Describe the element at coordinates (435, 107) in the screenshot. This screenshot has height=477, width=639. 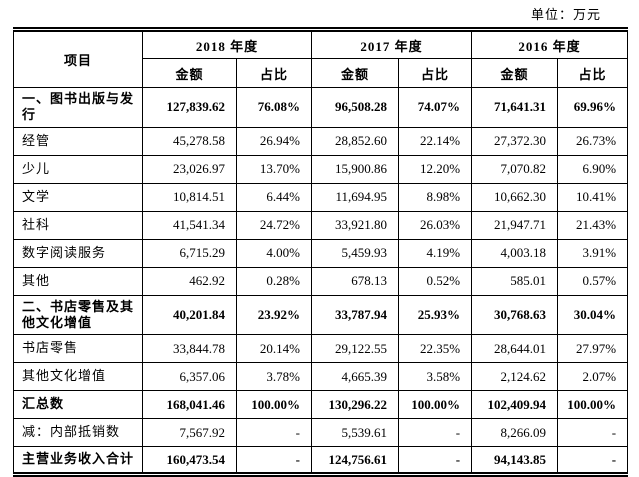
I see `ratio-cell: 74.07%` at that location.